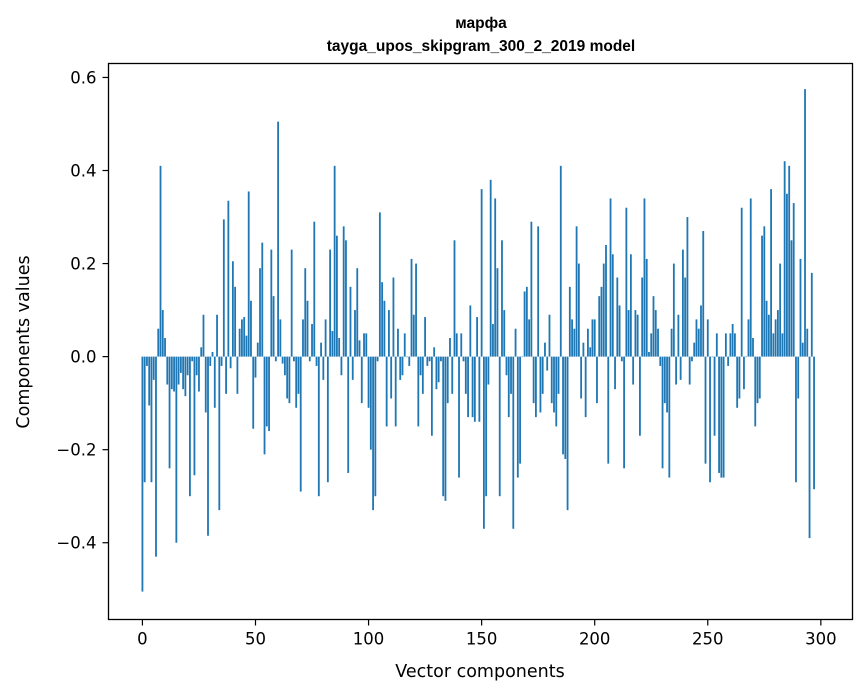 The image size is (867, 696). What do you see at coordinates (83, 357) in the screenshot?
I see `y-tick-label: 0.0` at bounding box center [83, 357].